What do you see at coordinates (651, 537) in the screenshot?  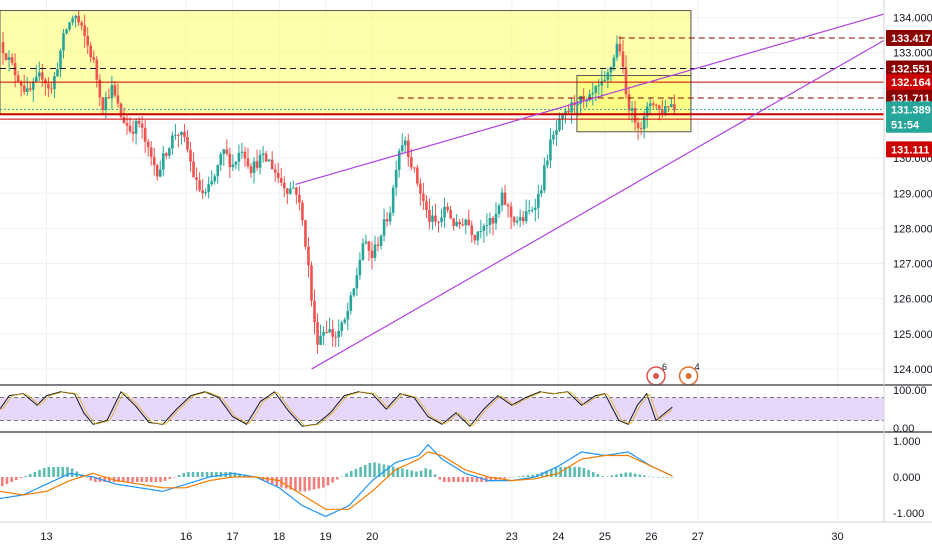 I see `time-tick-label: 26` at bounding box center [651, 537].